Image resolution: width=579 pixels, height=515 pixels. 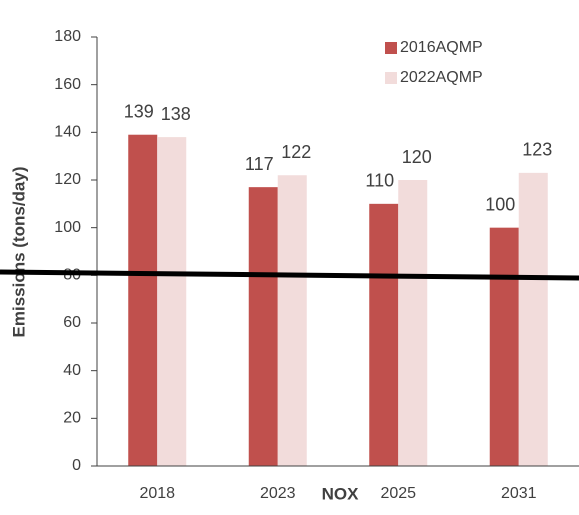 I want to click on value-label: 138, so click(x=176, y=114).